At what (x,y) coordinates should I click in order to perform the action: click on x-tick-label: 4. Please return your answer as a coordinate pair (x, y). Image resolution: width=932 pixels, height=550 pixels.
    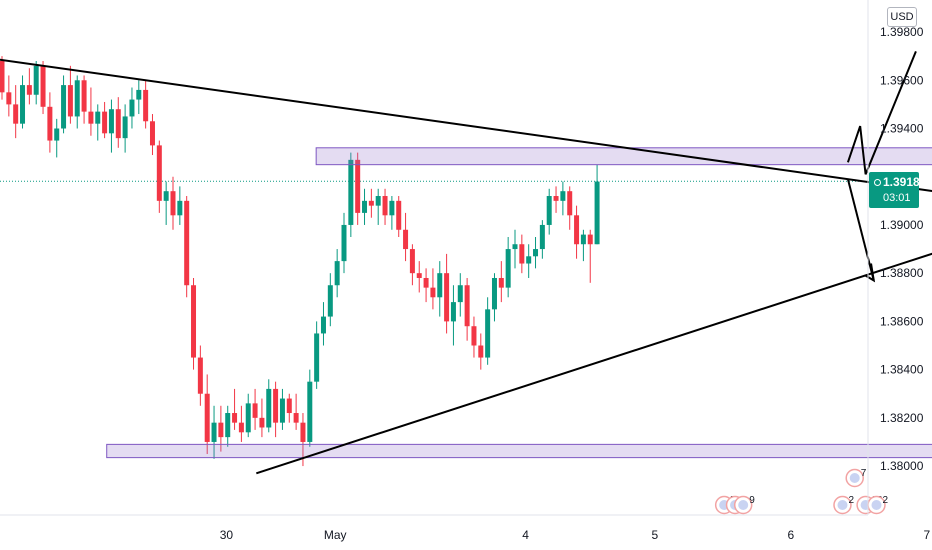
    Looking at the image, I should click on (525, 535).